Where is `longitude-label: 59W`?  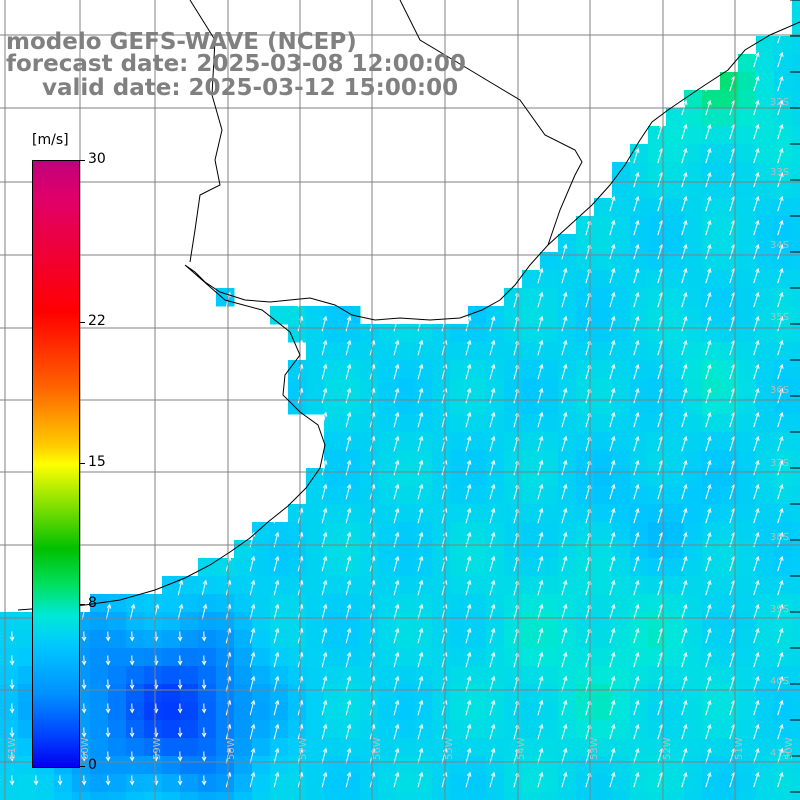
longitude-label: 59W is located at coordinates (157, 748).